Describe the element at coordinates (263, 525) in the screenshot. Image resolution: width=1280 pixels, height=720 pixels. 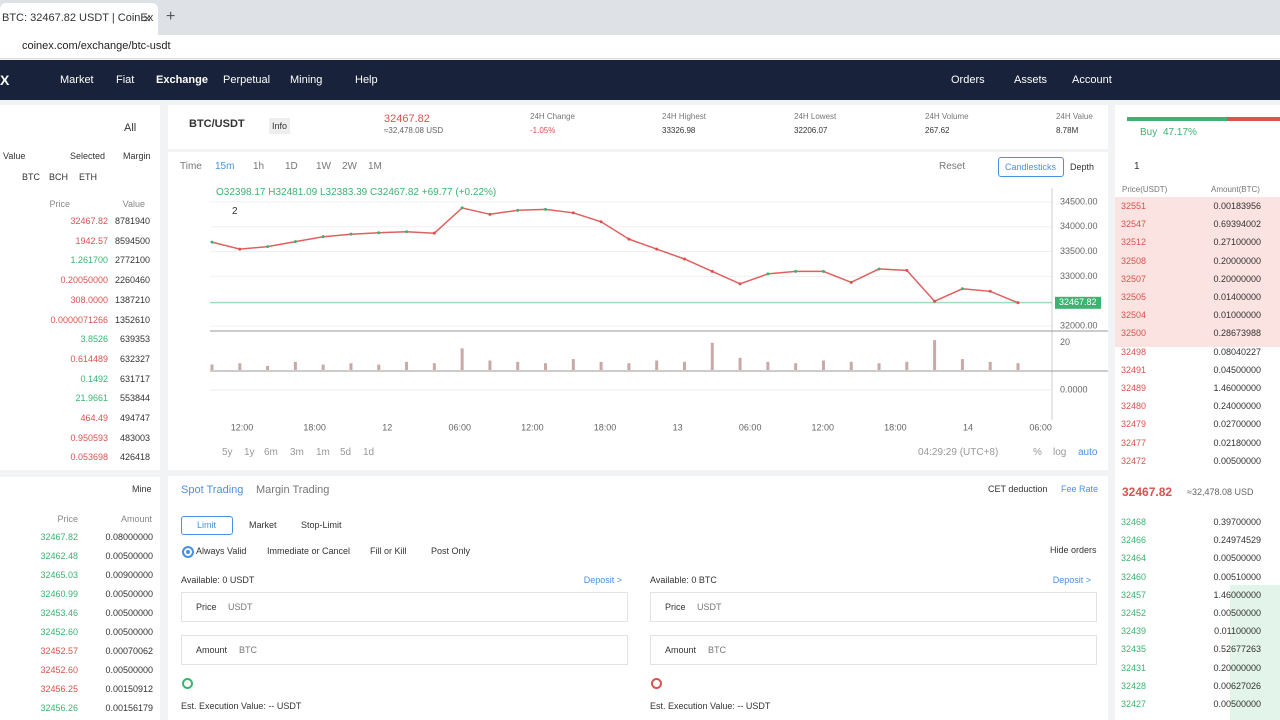
I see `order-type: Market` at that location.